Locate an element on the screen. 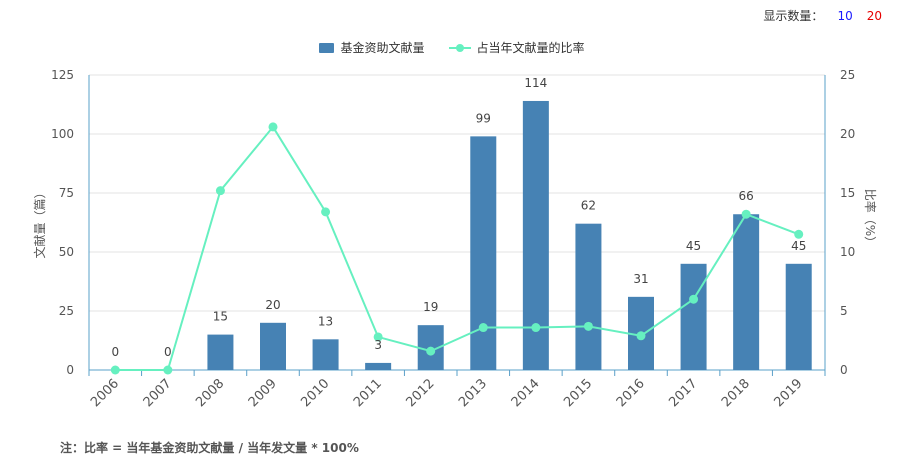  y-right-tick-label: 10 is located at coordinates (847, 252).